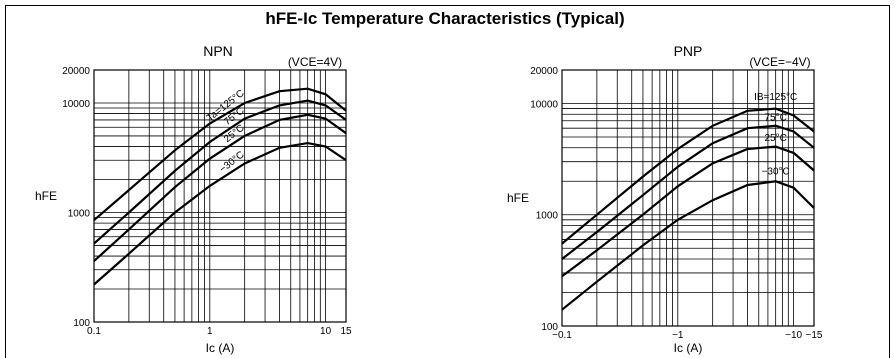 This screenshot has width=895, height=358. What do you see at coordinates (346, 331) in the screenshot?
I see `x-tick-label: 15` at bounding box center [346, 331].